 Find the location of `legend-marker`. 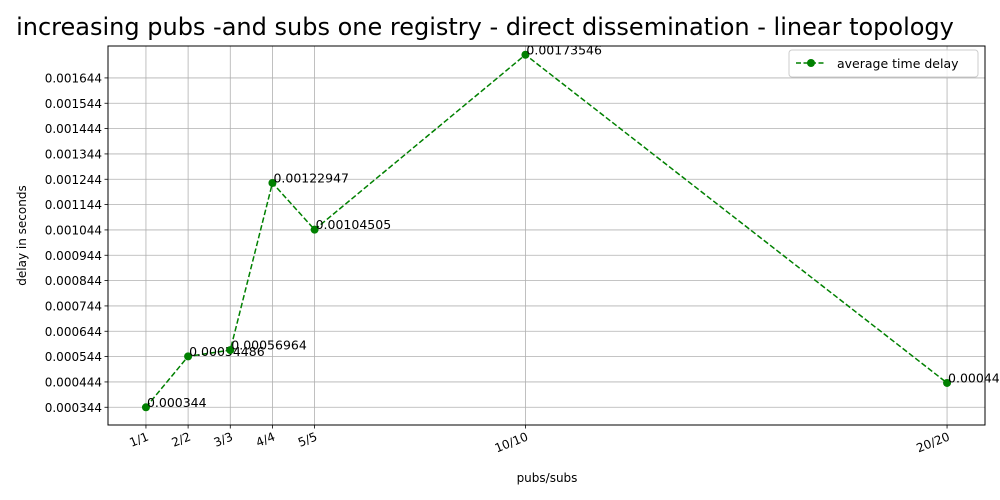

legend-marker is located at coordinates (811, 63).